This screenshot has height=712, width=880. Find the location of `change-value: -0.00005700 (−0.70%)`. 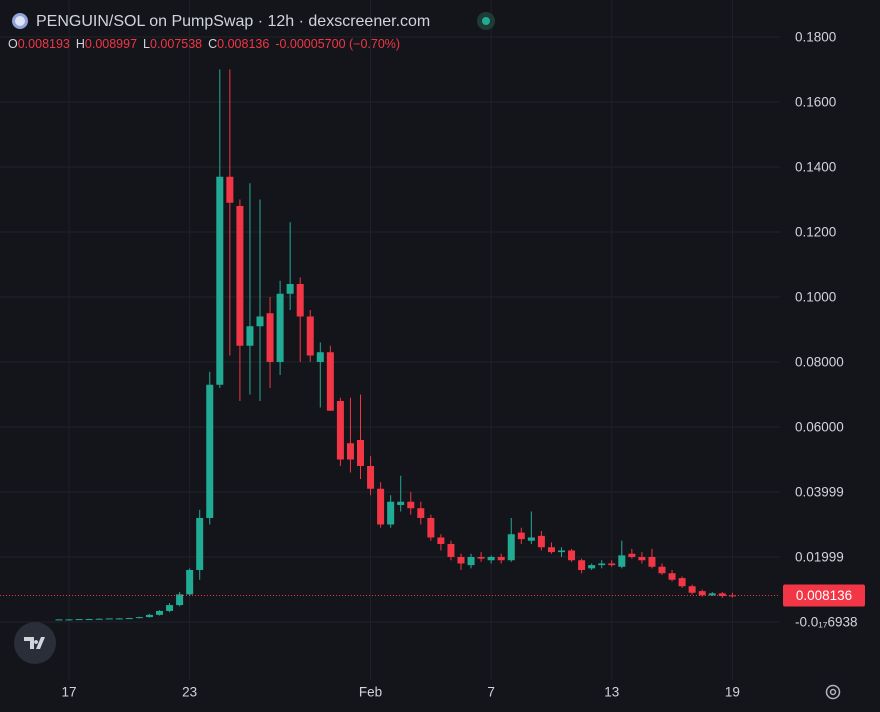

change-value: -0.00005700 (−0.70%) is located at coordinates (337, 44).